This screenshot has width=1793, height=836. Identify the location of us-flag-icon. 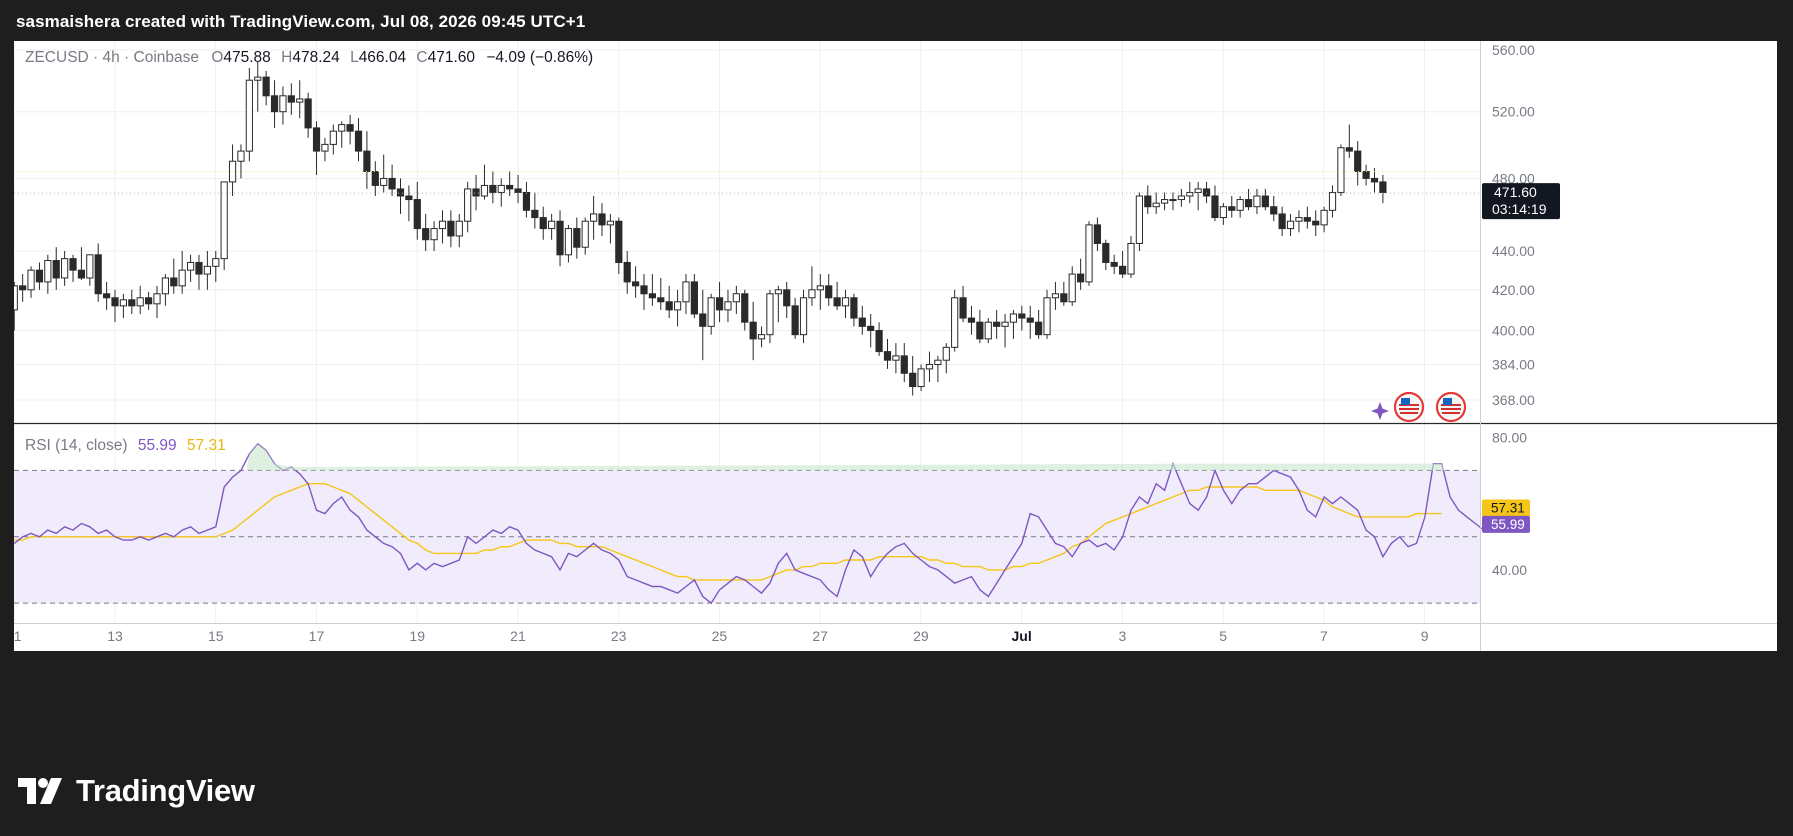
(1409, 407).